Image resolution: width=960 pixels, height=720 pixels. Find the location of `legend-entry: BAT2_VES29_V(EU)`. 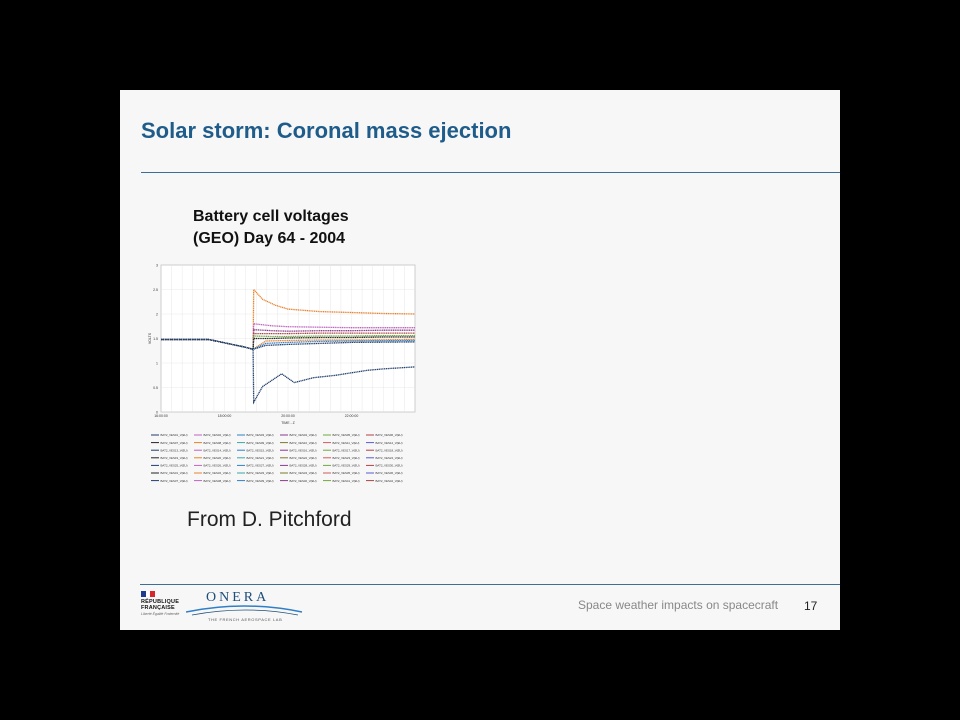

legend-entry: BAT2_VES29_V(EU) is located at coordinates (346, 466).